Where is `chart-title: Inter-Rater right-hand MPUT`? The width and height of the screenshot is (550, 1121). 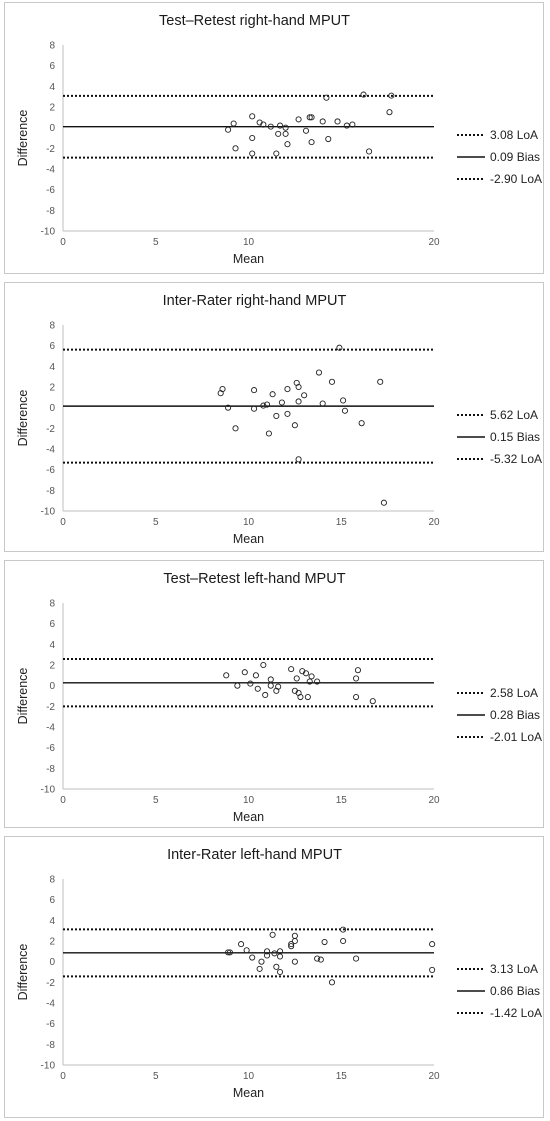
chart-title: Inter-Rater right-hand MPUT is located at coordinates (255, 301).